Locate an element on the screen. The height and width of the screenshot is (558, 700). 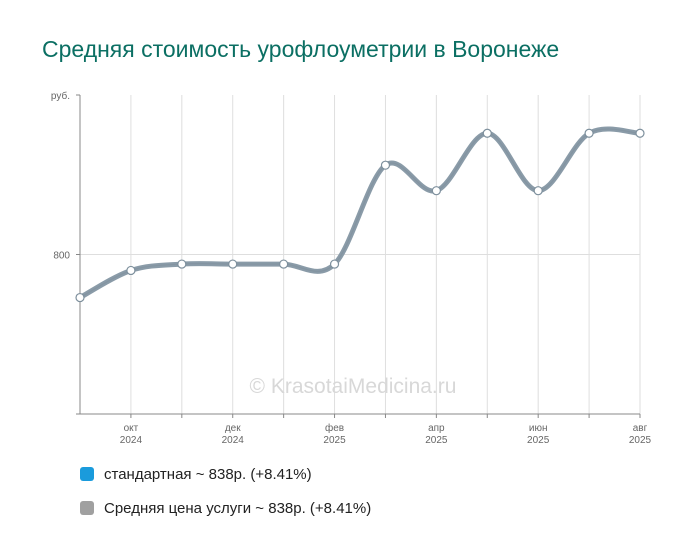
x-tick-label-month: июн is located at coordinates (538, 428).